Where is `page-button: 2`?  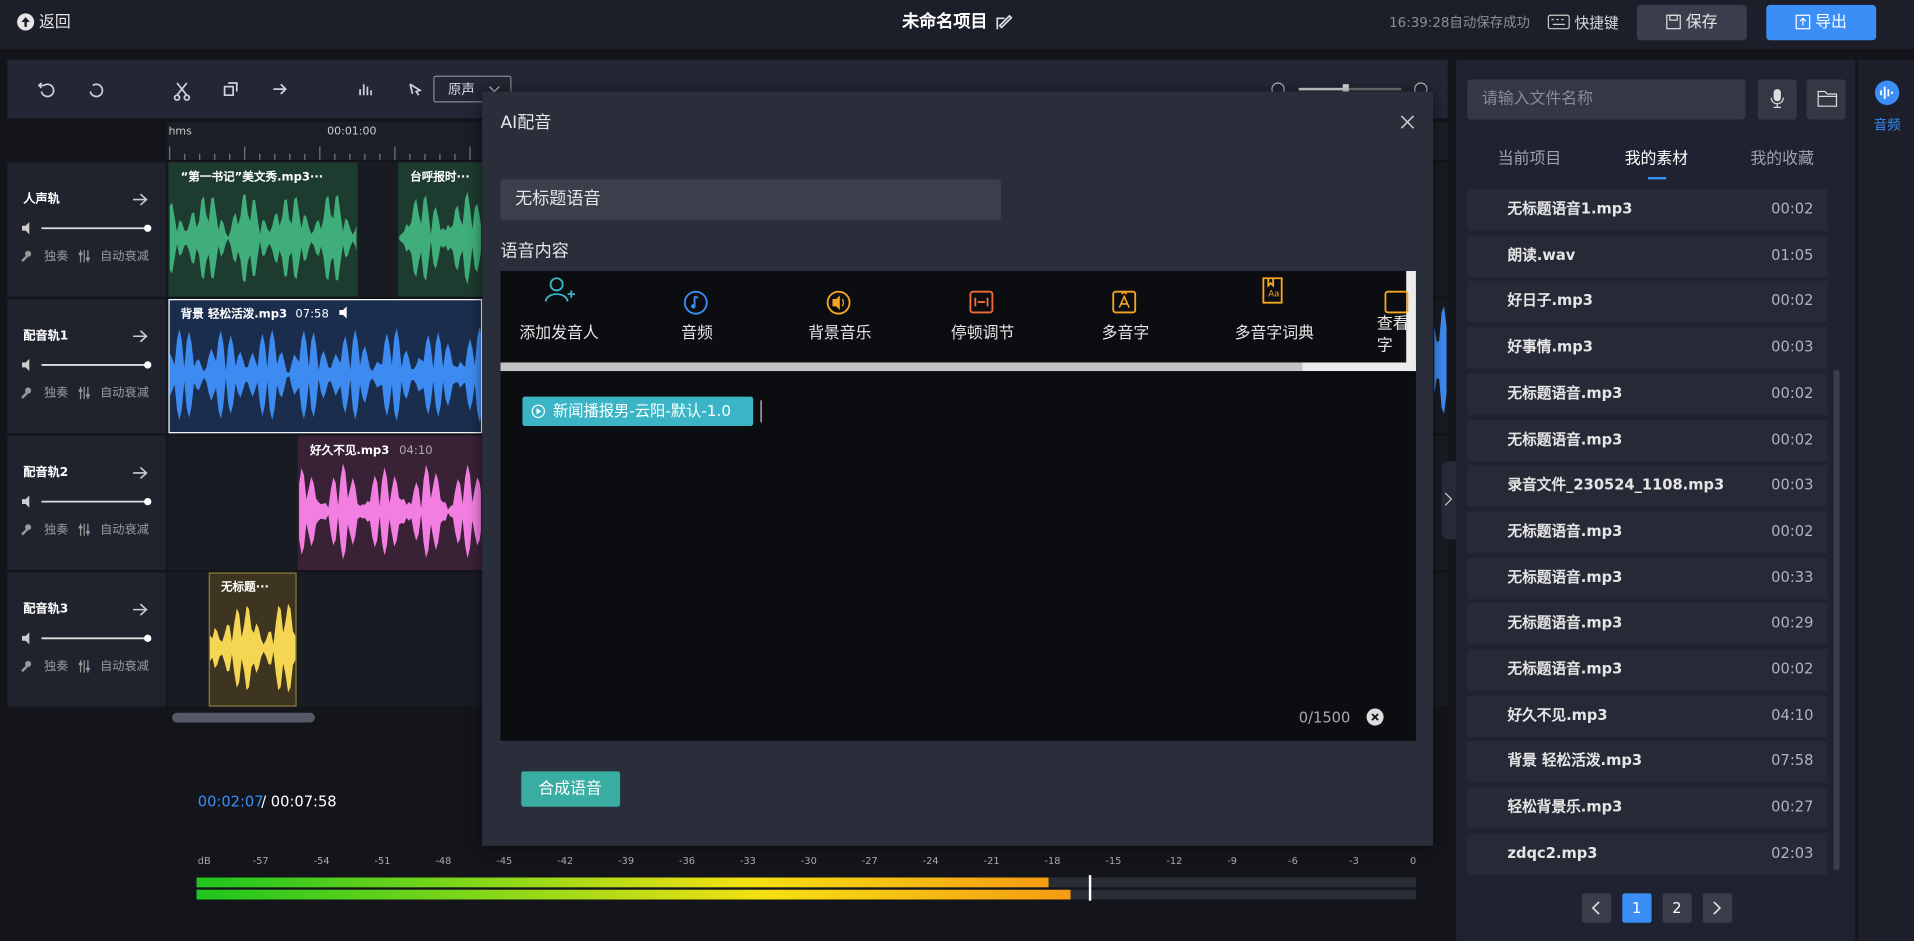
page-button: 2 is located at coordinates (1677, 908).